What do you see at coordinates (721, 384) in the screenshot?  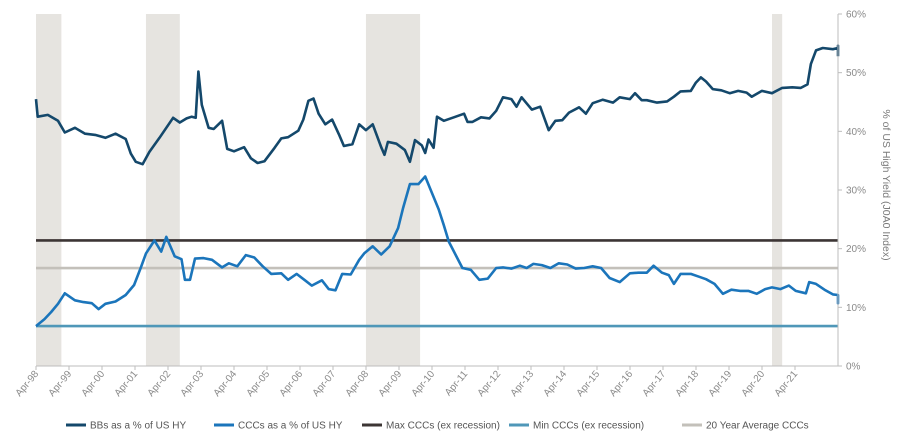 I see `x-tick-label: Apr-19` at bounding box center [721, 384].